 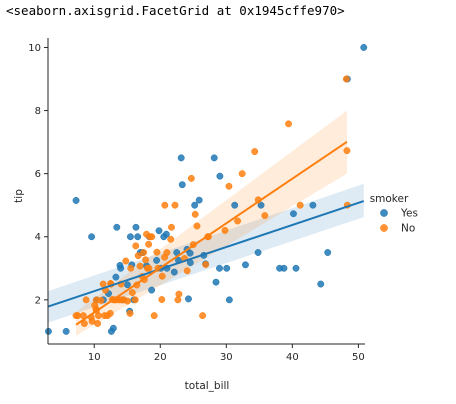 What do you see at coordinates (384, 228) in the screenshot?
I see `legend-marker-no` at bounding box center [384, 228].